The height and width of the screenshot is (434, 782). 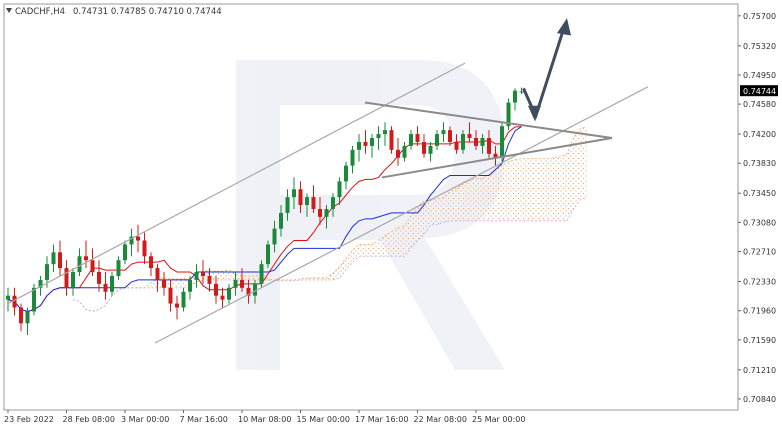 I want to click on header-triangle-icon, so click(x=9, y=10).